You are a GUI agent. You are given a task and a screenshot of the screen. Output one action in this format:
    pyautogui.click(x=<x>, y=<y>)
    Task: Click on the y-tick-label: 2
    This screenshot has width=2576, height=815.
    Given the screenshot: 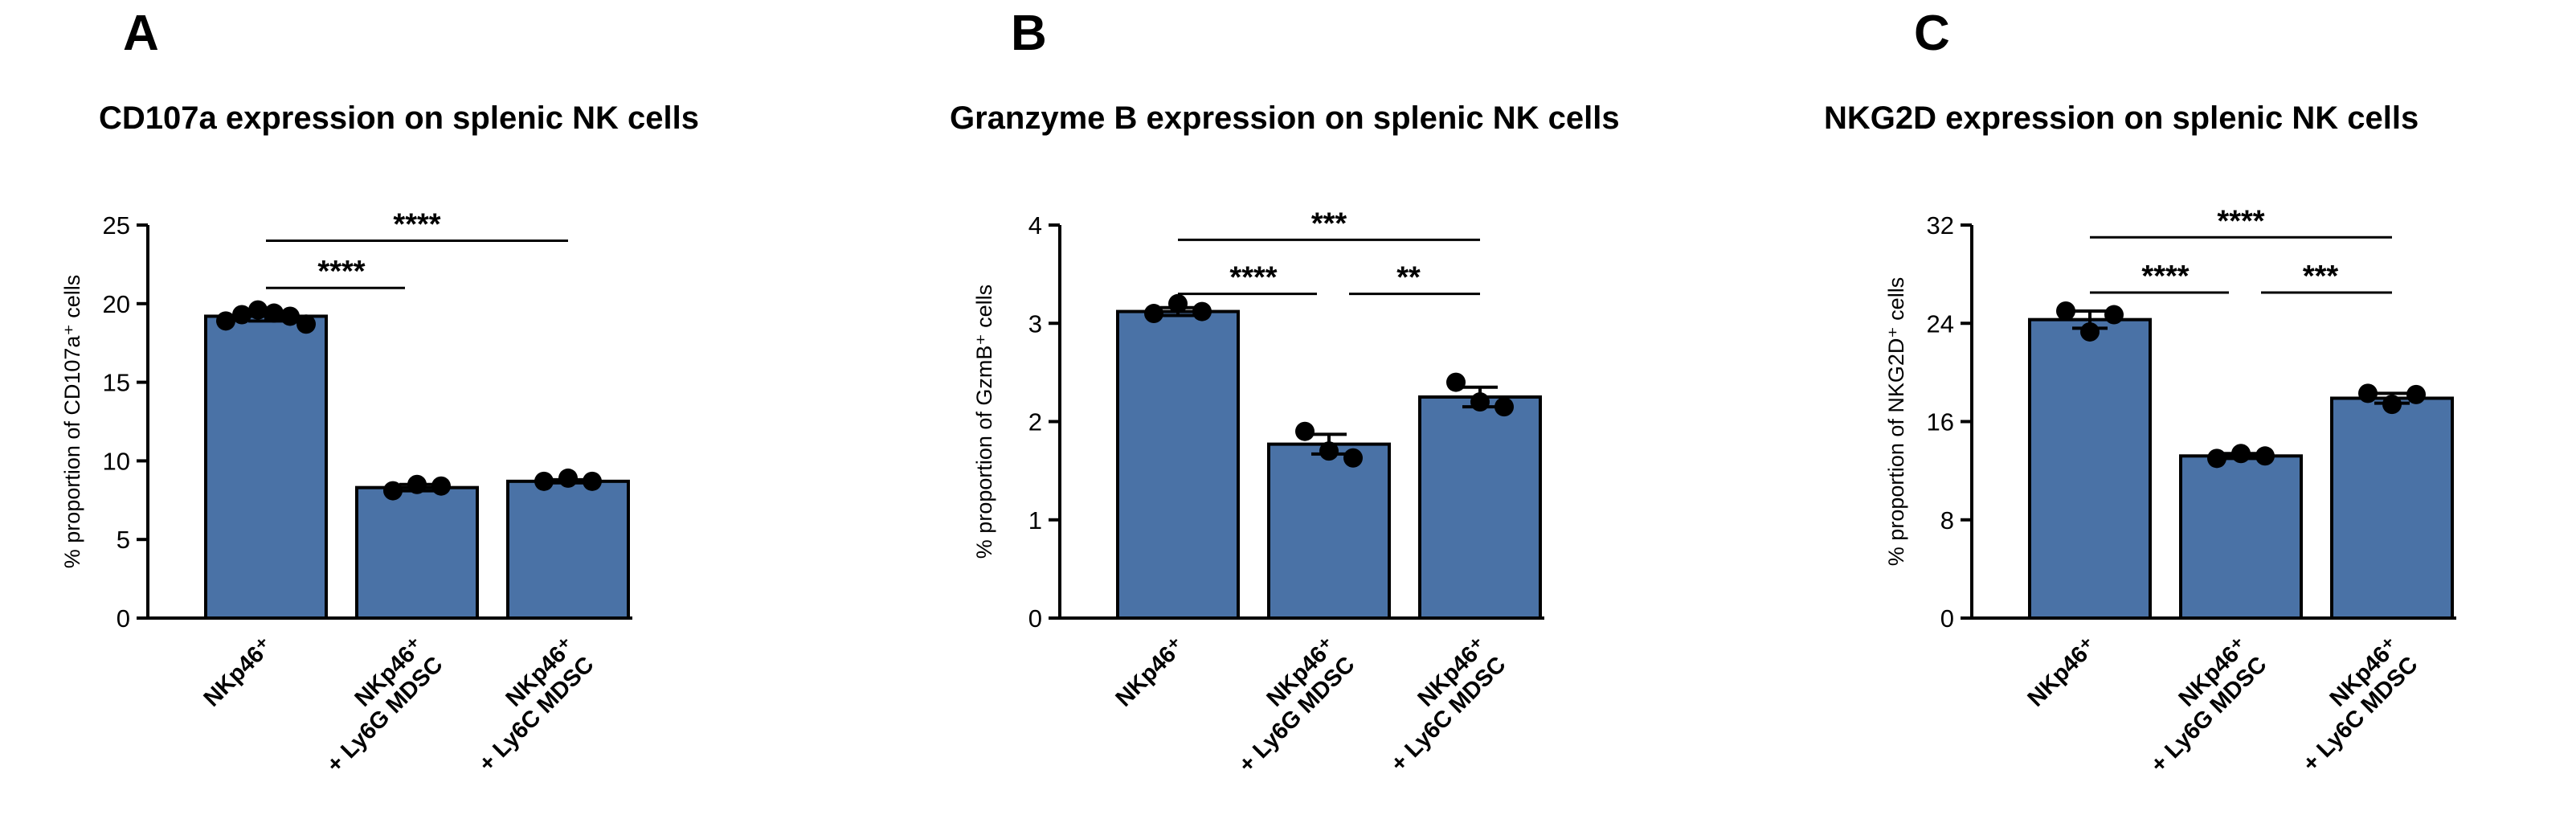 What is the action you would take?
    pyautogui.click(x=1035, y=422)
    